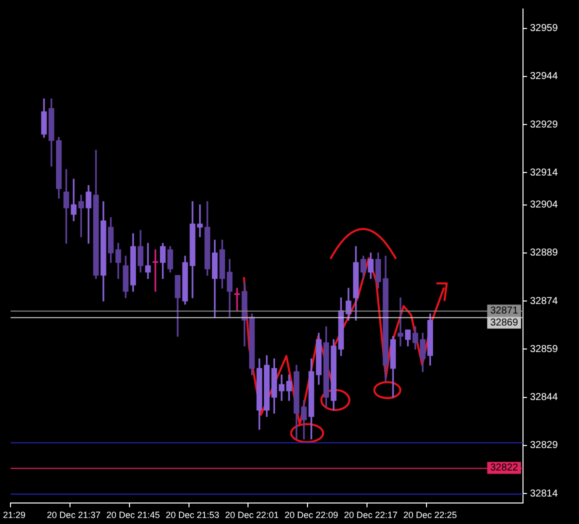 This screenshot has width=579, height=524. I want to click on y-tick-label: 32814, so click(544, 494).